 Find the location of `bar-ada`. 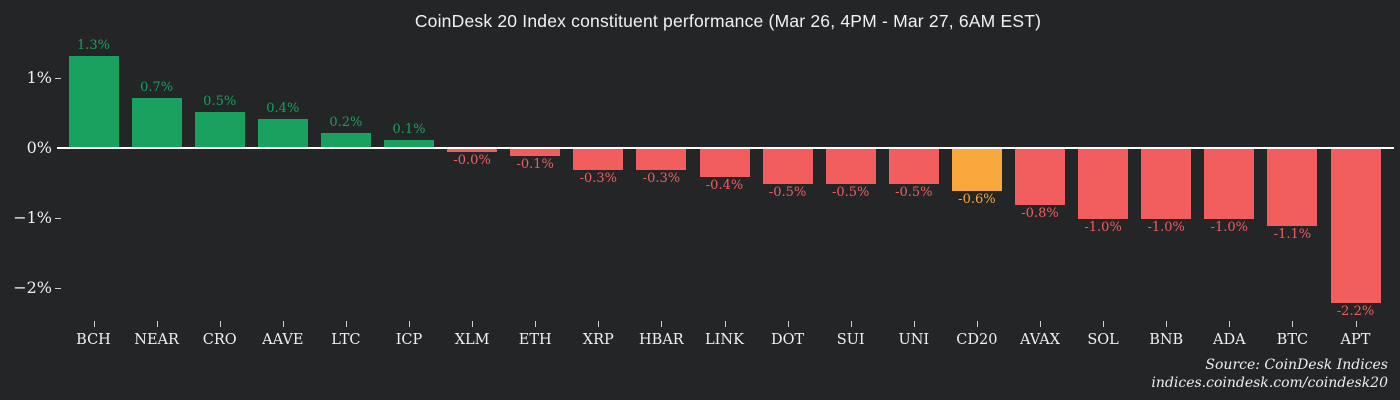

bar-ada is located at coordinates (1229, 184).